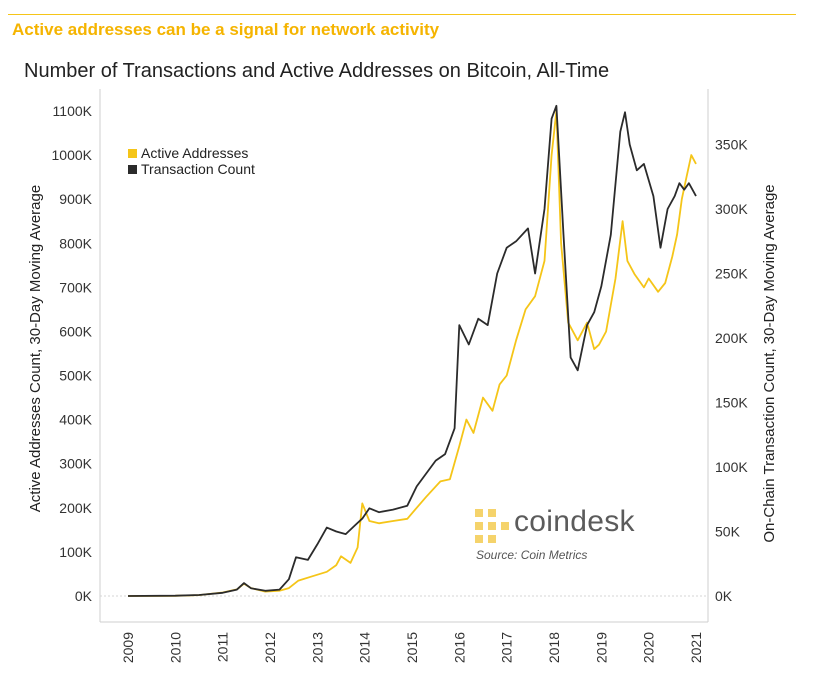  I want to click on watermark-text: coindesk, so click(574, 521).